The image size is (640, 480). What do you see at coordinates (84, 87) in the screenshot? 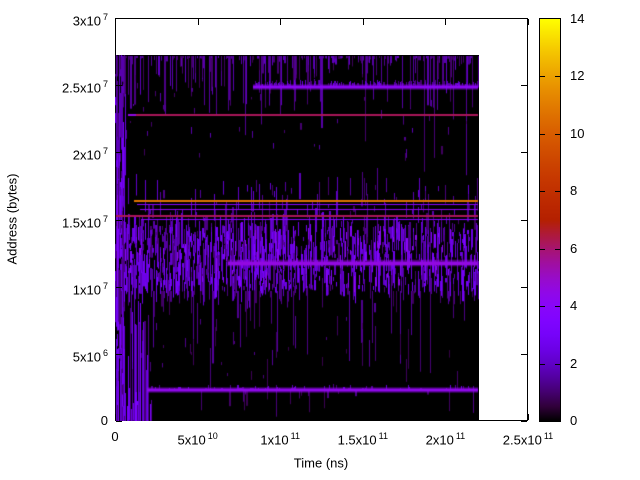
I see `y-tick-label: 2.5x10 7` at bounding box center [84, 87].